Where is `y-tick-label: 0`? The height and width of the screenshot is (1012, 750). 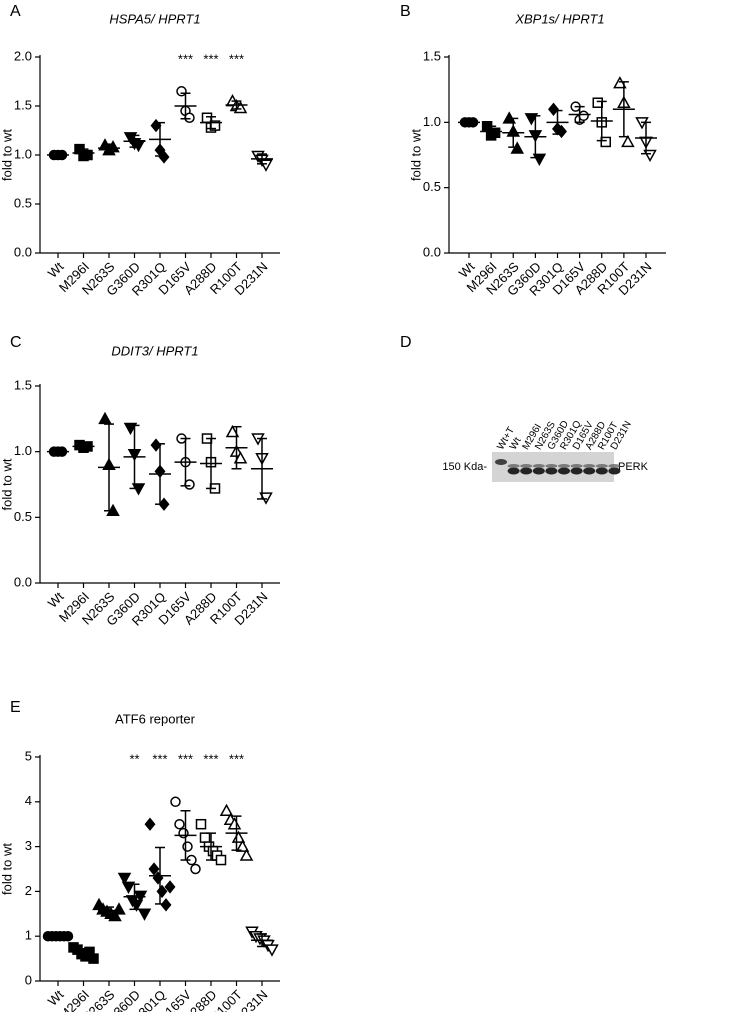
y-tick-label: 0 is located at coordinates (28, 979).